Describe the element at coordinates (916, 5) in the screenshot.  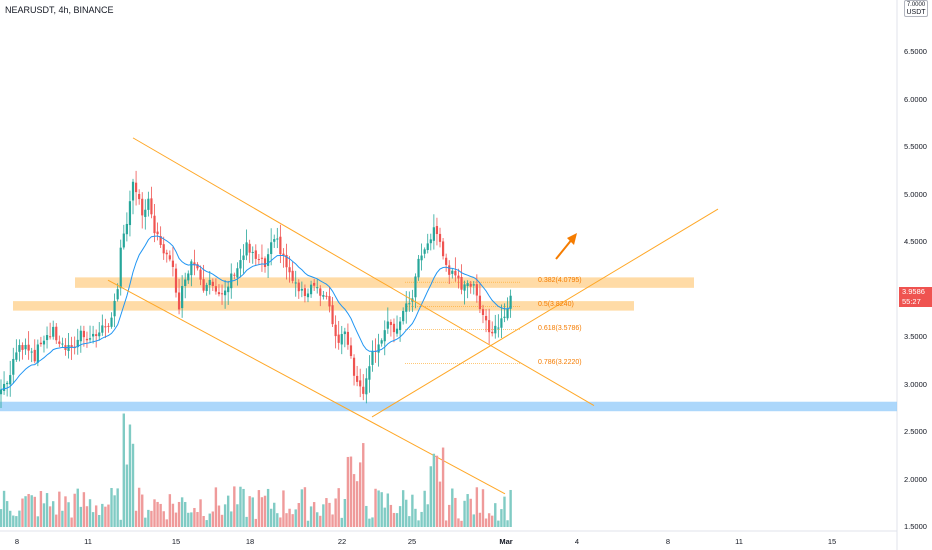
I see `top-price-label: 7.0000` at that location.